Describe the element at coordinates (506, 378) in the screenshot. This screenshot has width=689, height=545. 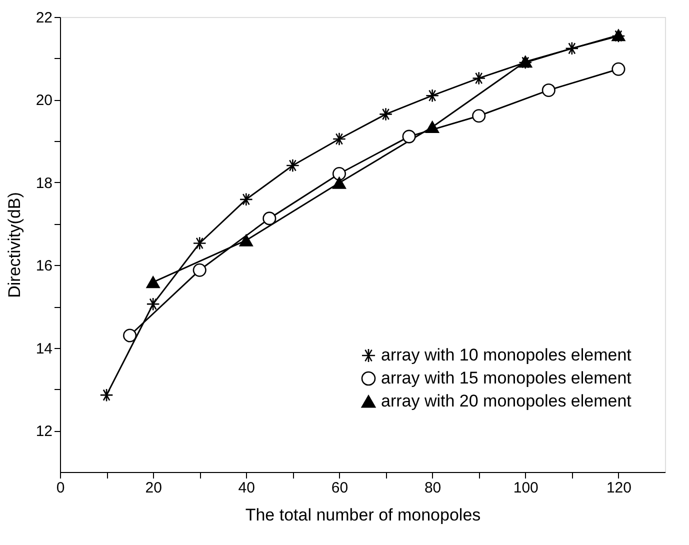
I see `legend-label: array with 15 monopoles element` at that location.